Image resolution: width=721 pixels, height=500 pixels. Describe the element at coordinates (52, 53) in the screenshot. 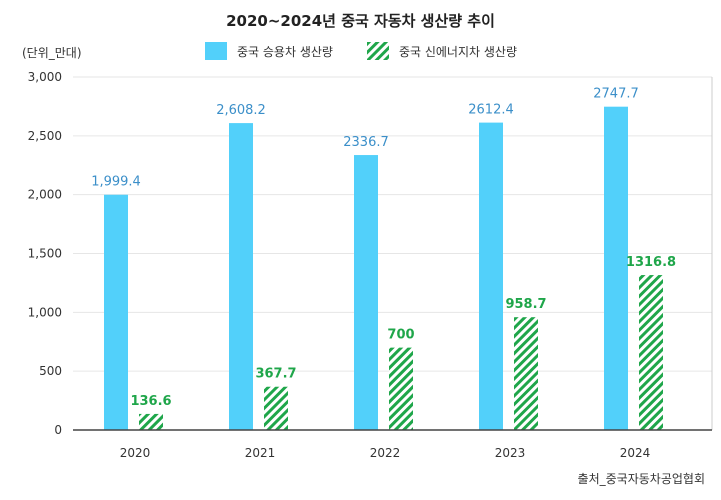

I see `unit-label: (단위_만대)` at that location.